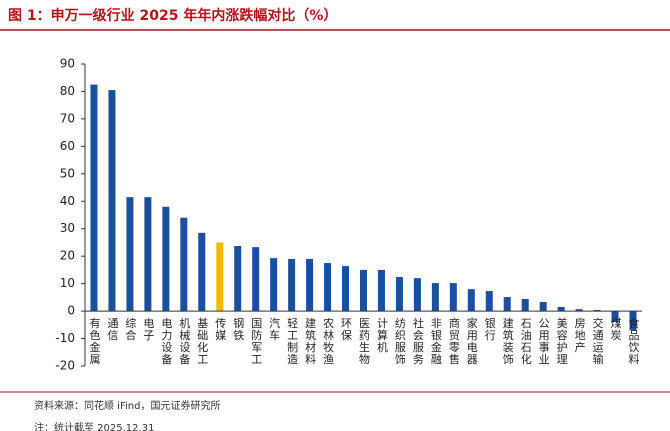 This screenshot has width=670, height=431. Describe the element at coordinates (67, 146) in the screenshot. I see `y-tick-label: 60` at that location.